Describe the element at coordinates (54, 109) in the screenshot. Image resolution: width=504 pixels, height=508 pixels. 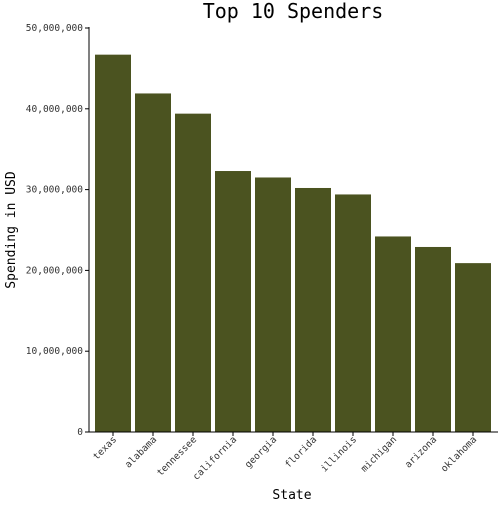
I see `y-tick-label: 40,000,000` at that location.